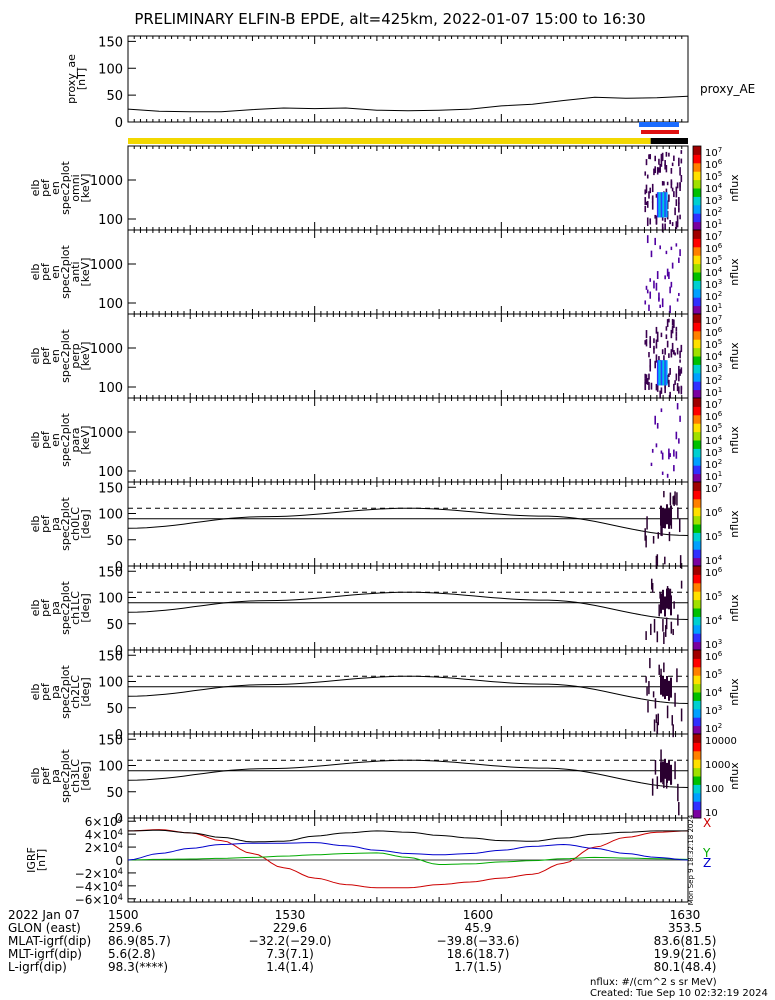 Image resolution: width=775 pixels, height=1000 pixels. I want to click on y-axis-label: omni, so click(75, 187).